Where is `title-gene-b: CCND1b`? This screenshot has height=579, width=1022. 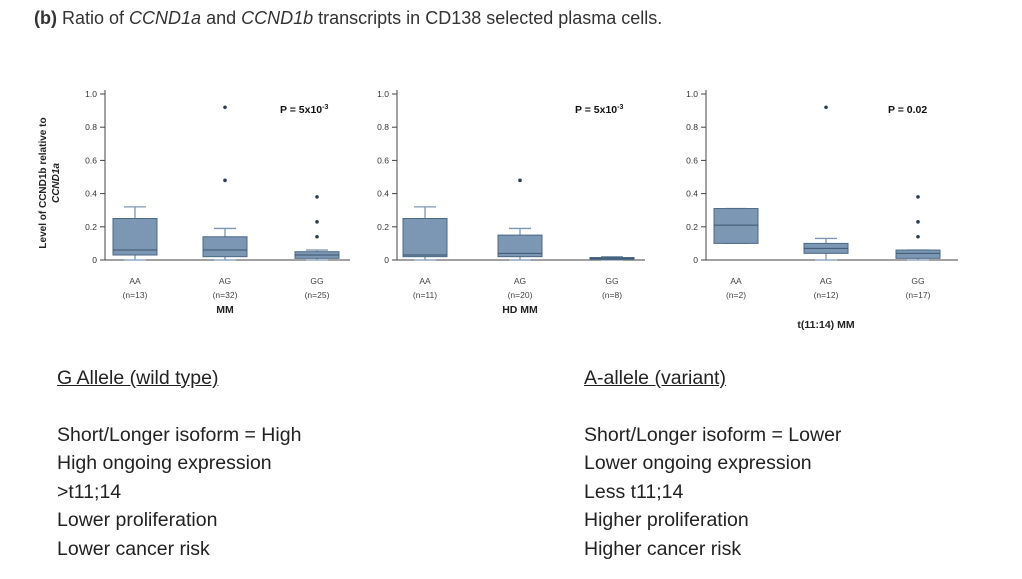 title-gene-b: CCND1b is located at coordinates (277, 18).